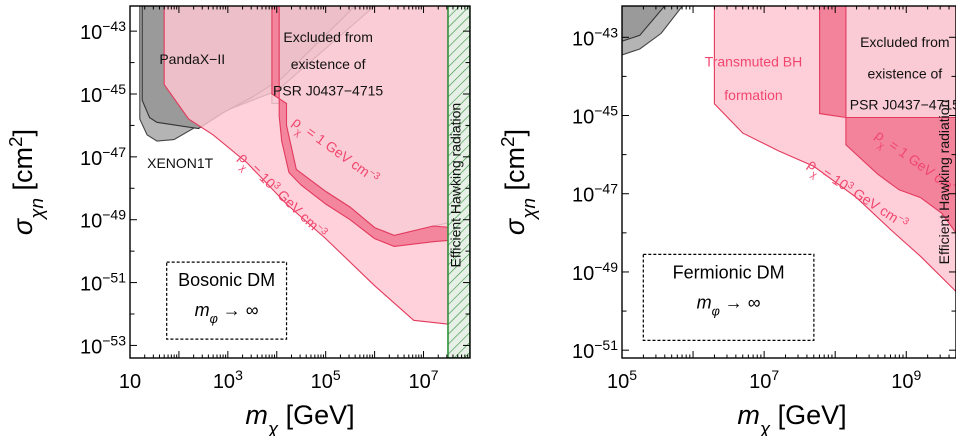 This screenshot has width=956, height=436. What do you see at coordinates (595, 194) in the screenshot?
I see `right-y-tick-label-2: 10−47` at bounding box center [595, 194].